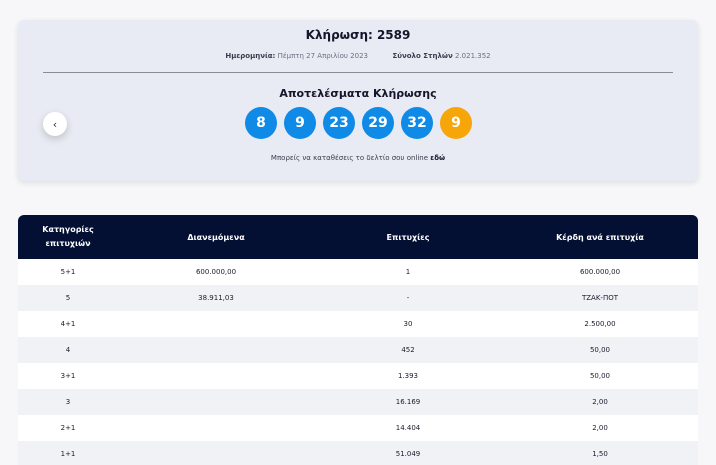 This screenshot has width=716, height=465. Describe the element at coordinates (68, 428) in the screenshot. I see `cell-category: 2+1` at that location.